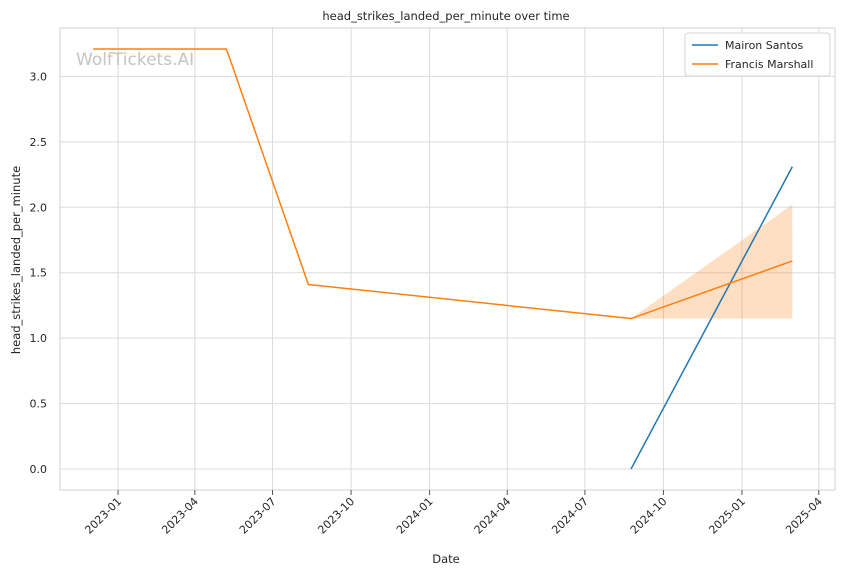  What do you see at coordinates (39, 469) in the screenshot?
I see `y-tick-label: 0.0` at bounding box center [39, 469].